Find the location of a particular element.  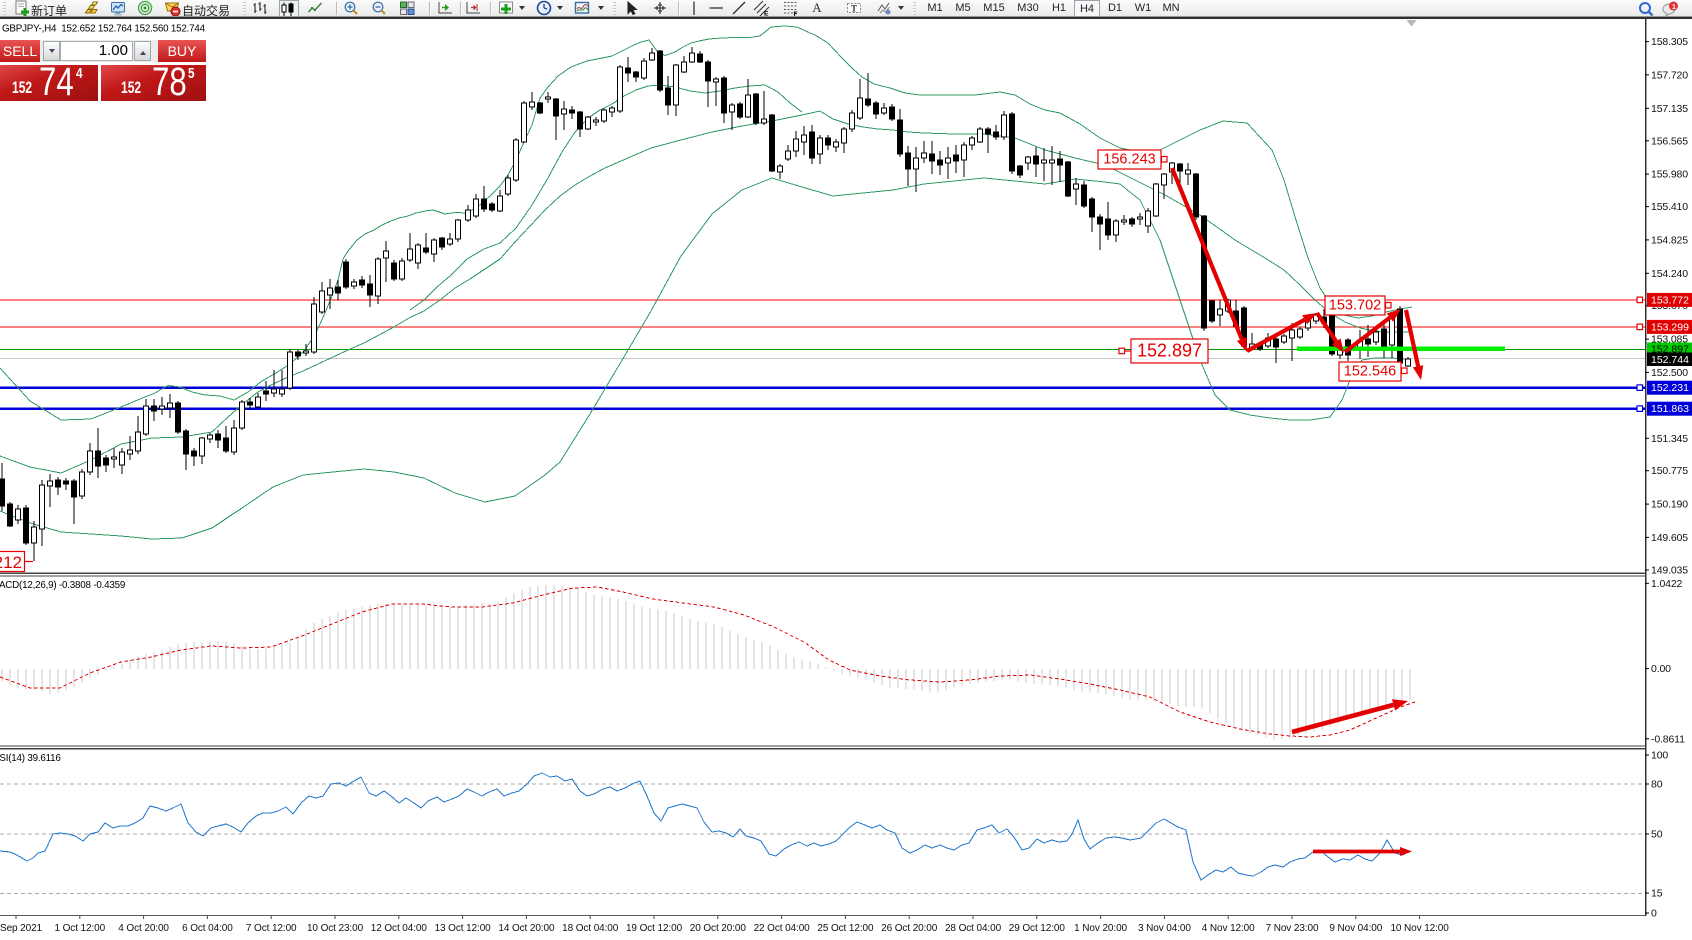

svg-text: 50 is located at coordinates (1657, 835).